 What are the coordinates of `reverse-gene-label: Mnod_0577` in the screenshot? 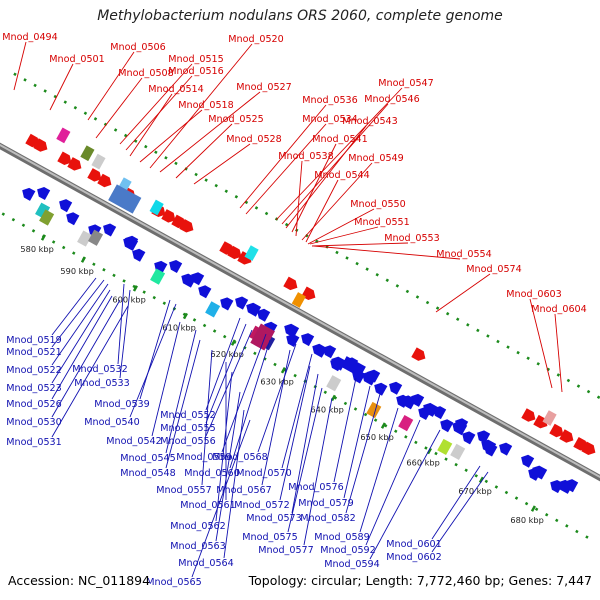 It's located at (286, 550).